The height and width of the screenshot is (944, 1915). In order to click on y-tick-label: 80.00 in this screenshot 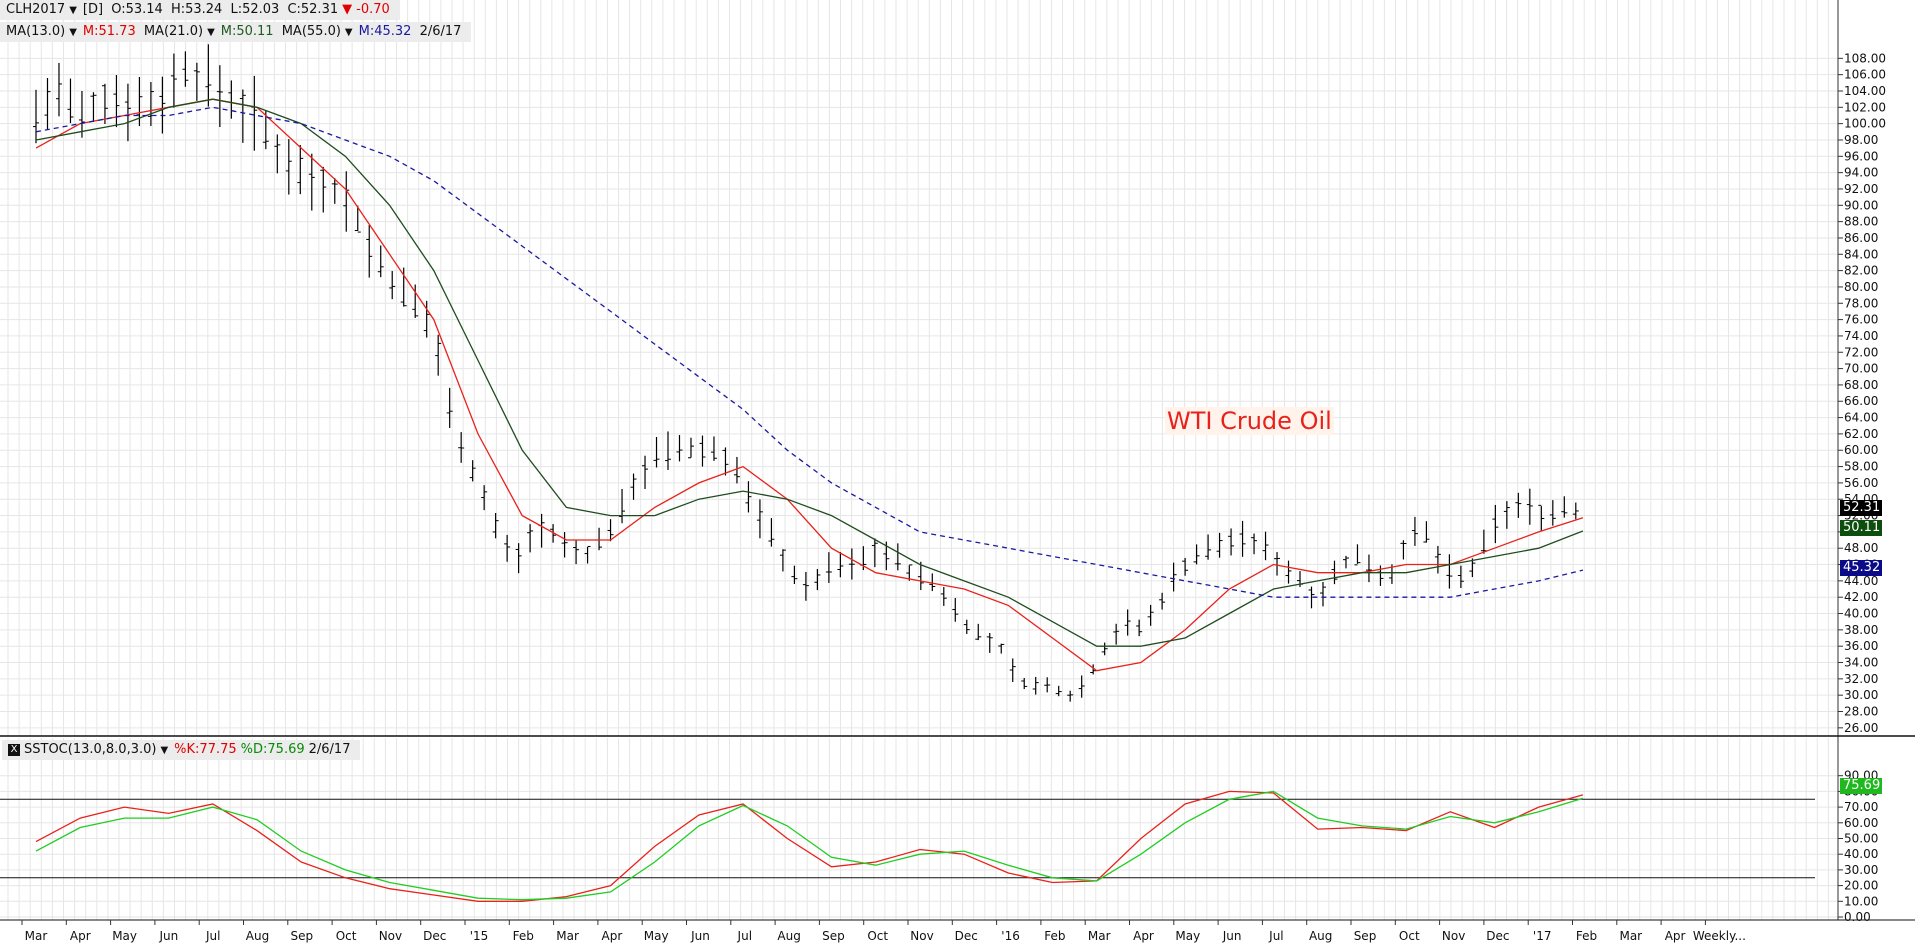, I will do `click(1861, 287)`.